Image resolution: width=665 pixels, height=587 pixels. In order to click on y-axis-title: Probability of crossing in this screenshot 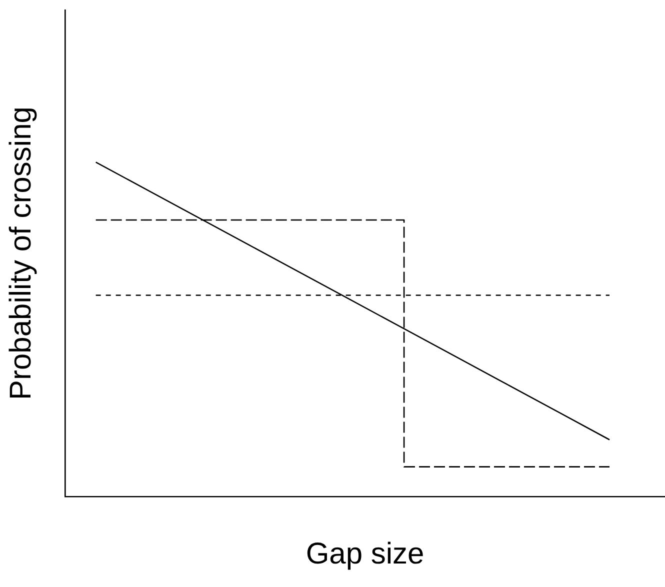, I will do `click(21, 253)`.